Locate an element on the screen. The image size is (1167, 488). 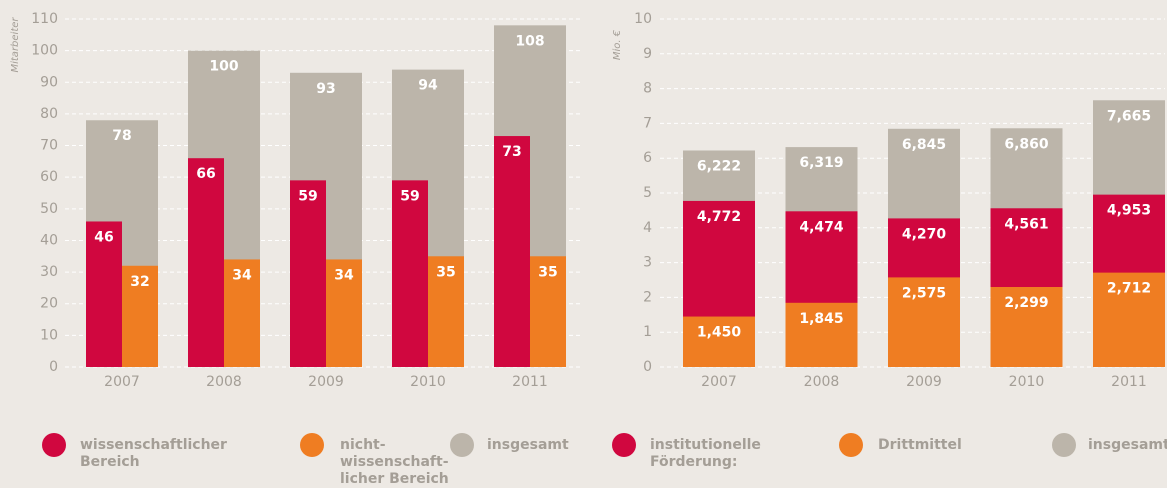
y-tick-label: 5 is located at coordinates (647, 193).